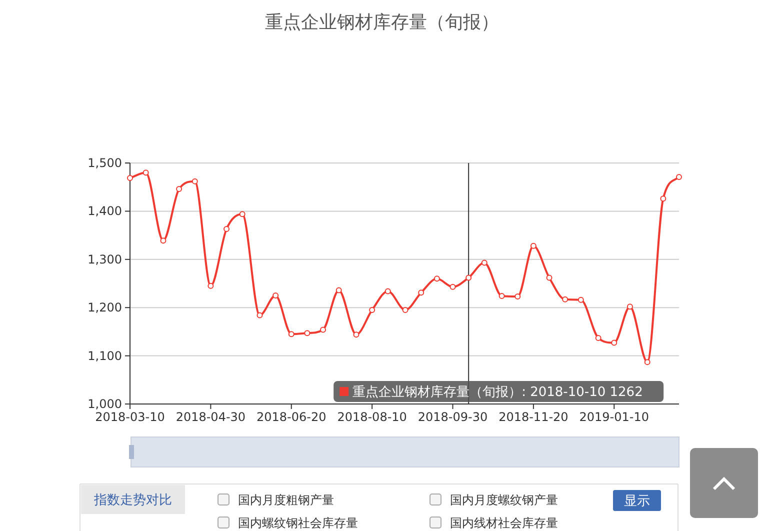  I want to click on x-tick-label: 2018-03-10, so click(130, 417).